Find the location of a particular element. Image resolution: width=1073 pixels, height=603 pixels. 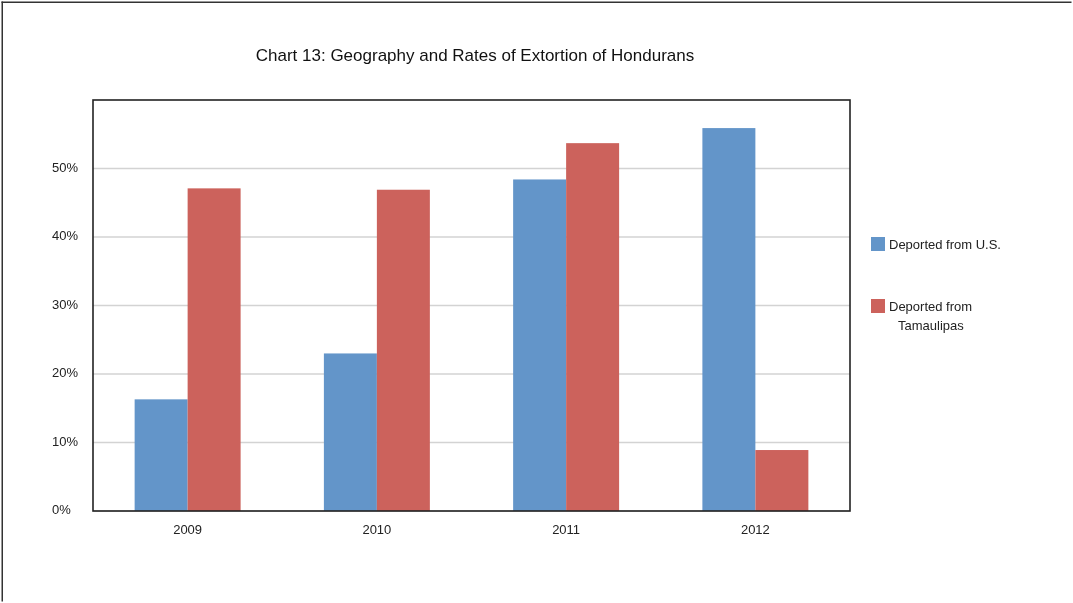

chart-title: Chart 13: Geography and Rates of Extortion of Hondurans is located at coordinates (475, 55).